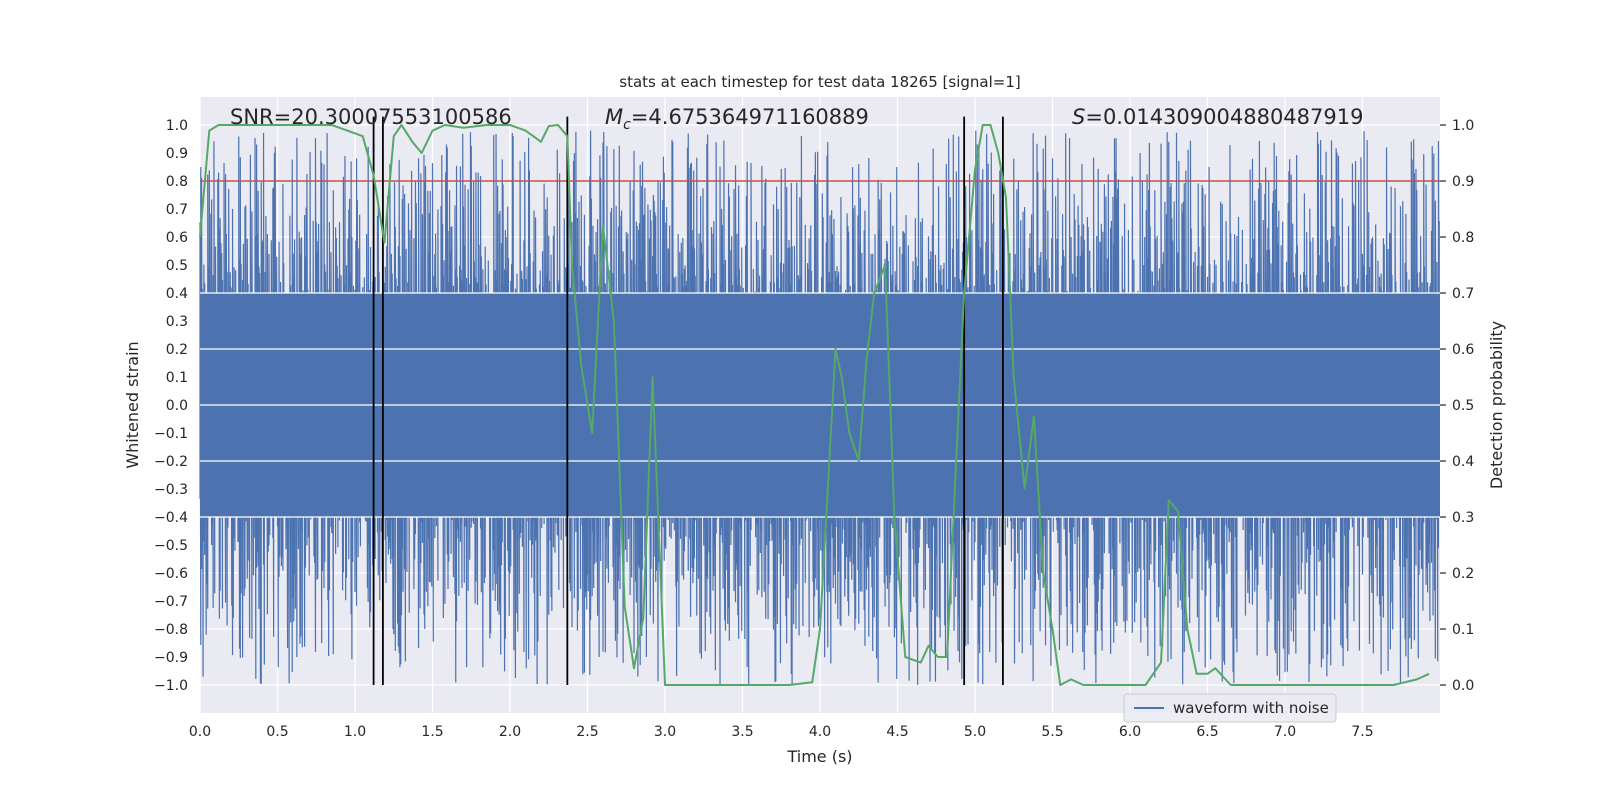 Image resolution: width=1600 pixels, height=800 pixels. Describe the element at coordinates (820, 732) in the screenshot. I see `x-tick-label: 4.0` at that location.